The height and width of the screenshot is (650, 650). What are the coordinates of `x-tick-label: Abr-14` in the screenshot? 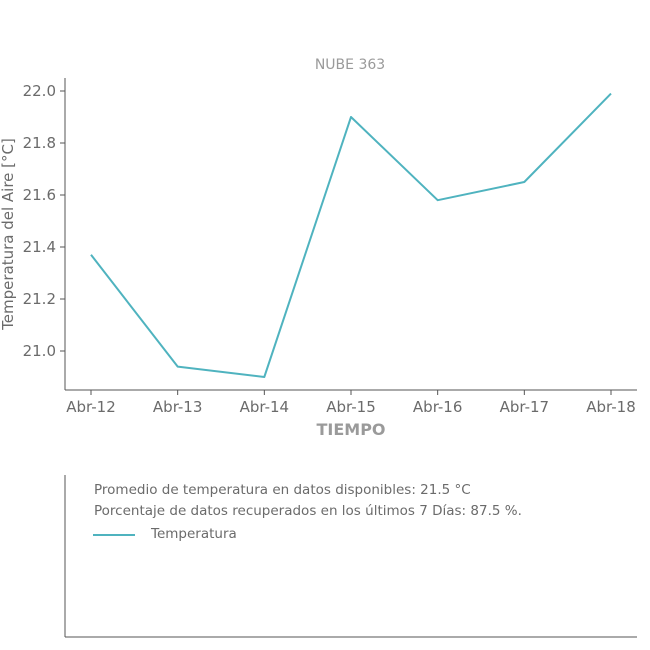 It's located at (265, 407).